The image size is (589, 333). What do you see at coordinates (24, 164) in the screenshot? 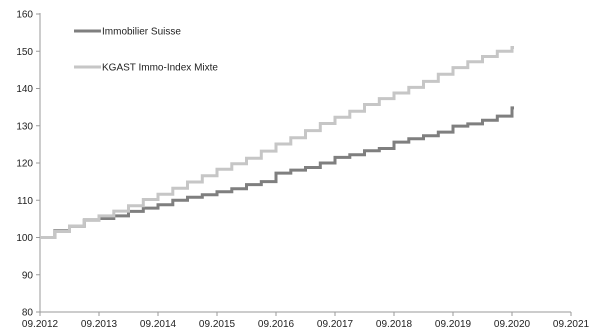
I see `y-tick-label: 120` at bounding box center [24, 164].